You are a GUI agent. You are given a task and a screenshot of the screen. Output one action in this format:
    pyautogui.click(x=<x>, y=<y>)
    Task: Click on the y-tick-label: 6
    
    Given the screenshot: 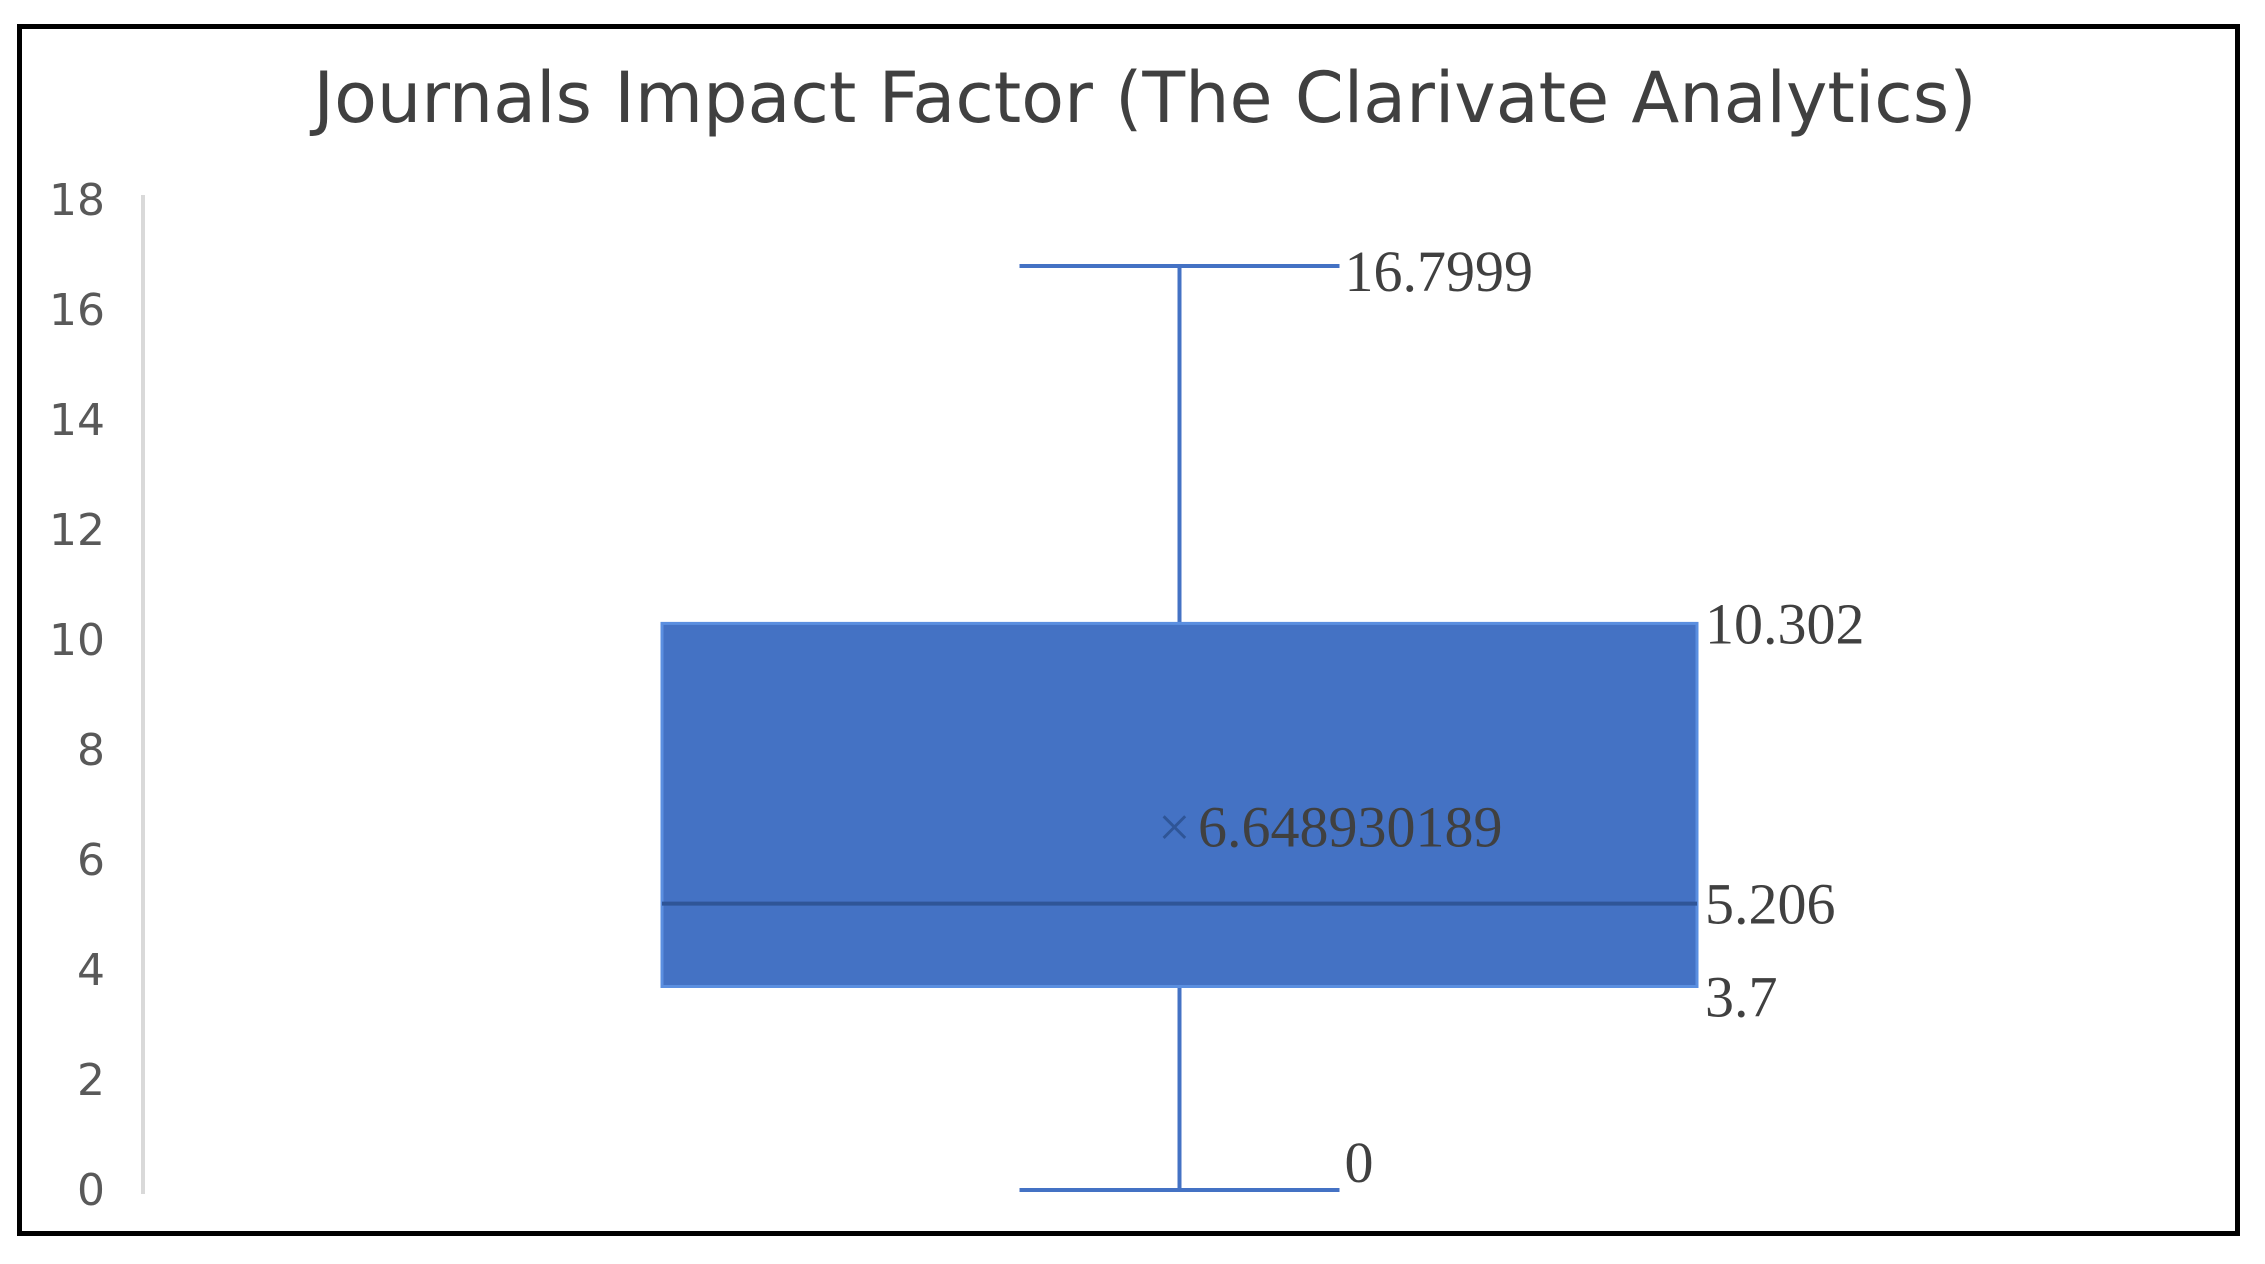 What is the action you would take?
    pyautogui.click(x=91, y=860)
    